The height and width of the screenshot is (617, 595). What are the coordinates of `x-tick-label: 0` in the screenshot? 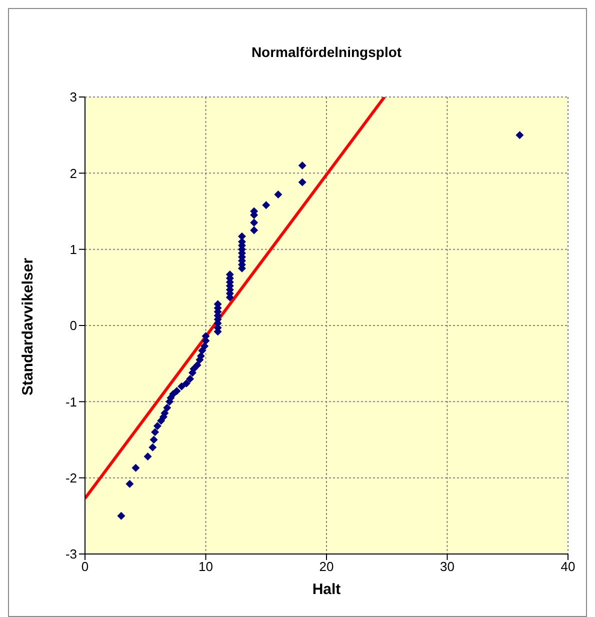 It's located at (85, 566).